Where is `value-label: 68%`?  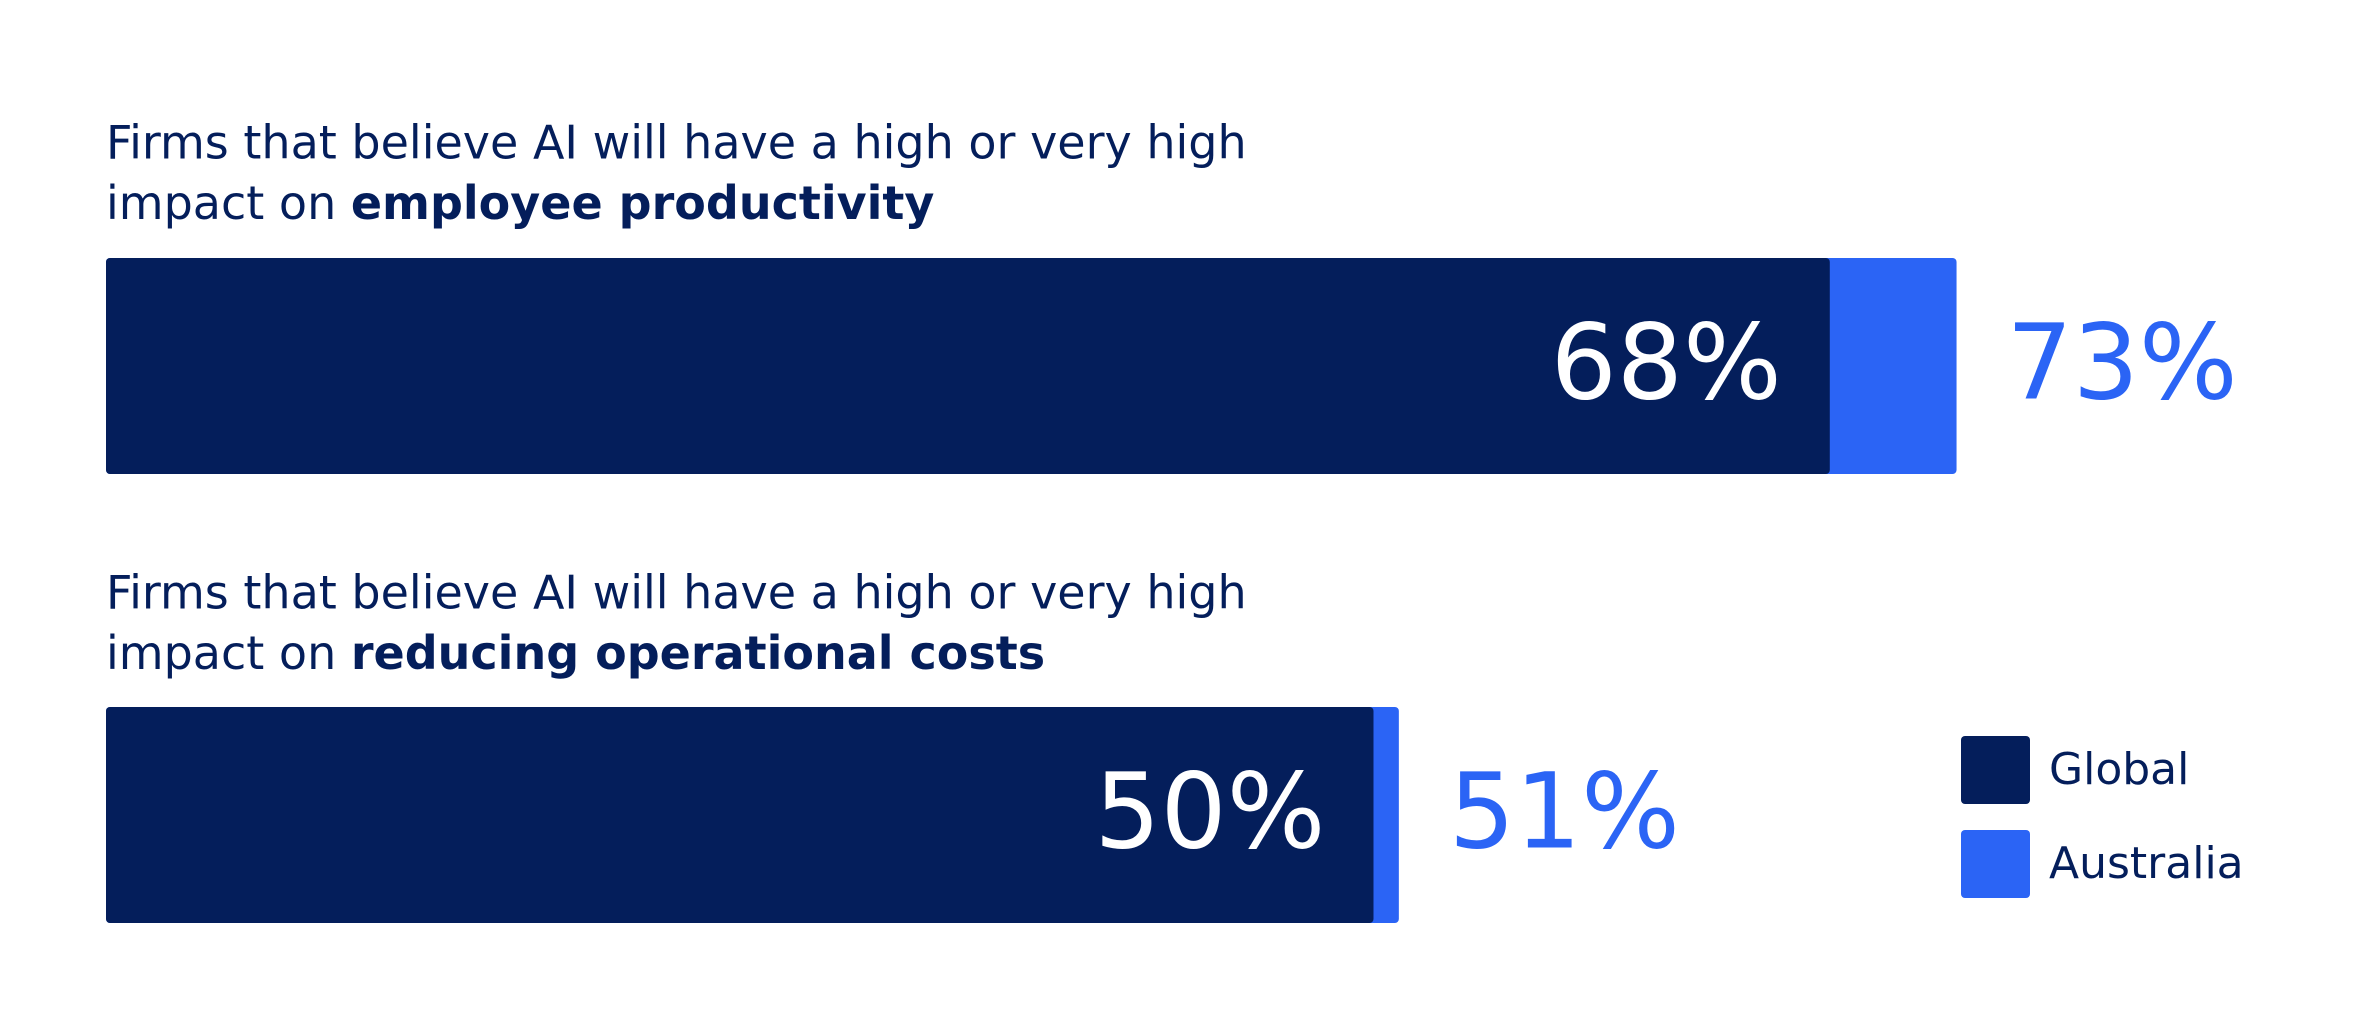 value-label: 68% is located at coordinates (1666, 362).